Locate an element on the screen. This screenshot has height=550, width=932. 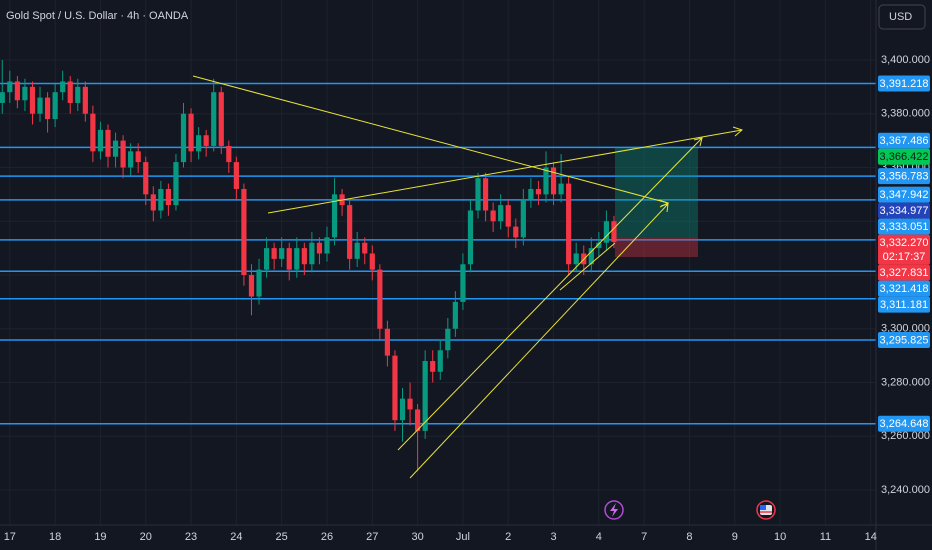
price-label: 3,333.051 is located at coordinates (904, 227).